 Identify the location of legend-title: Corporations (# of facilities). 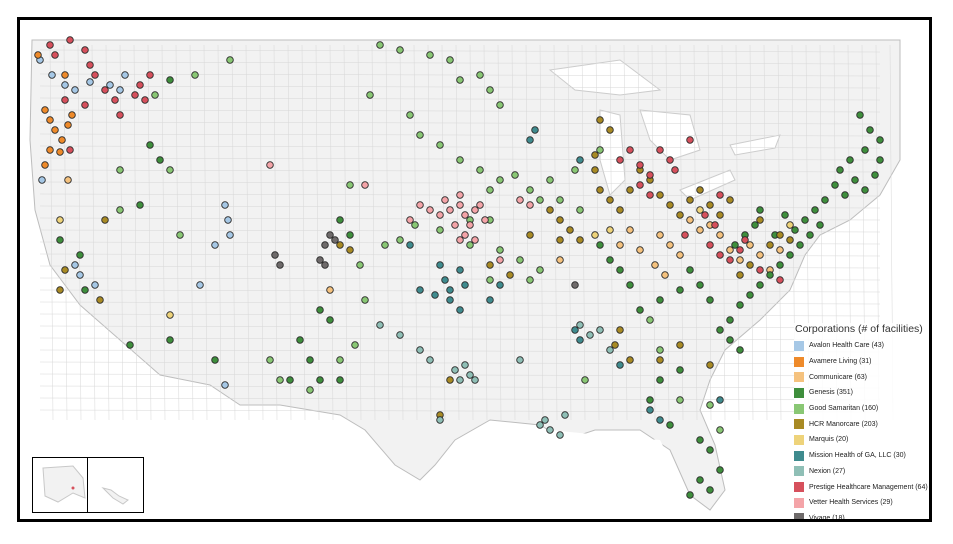
(859, 329).